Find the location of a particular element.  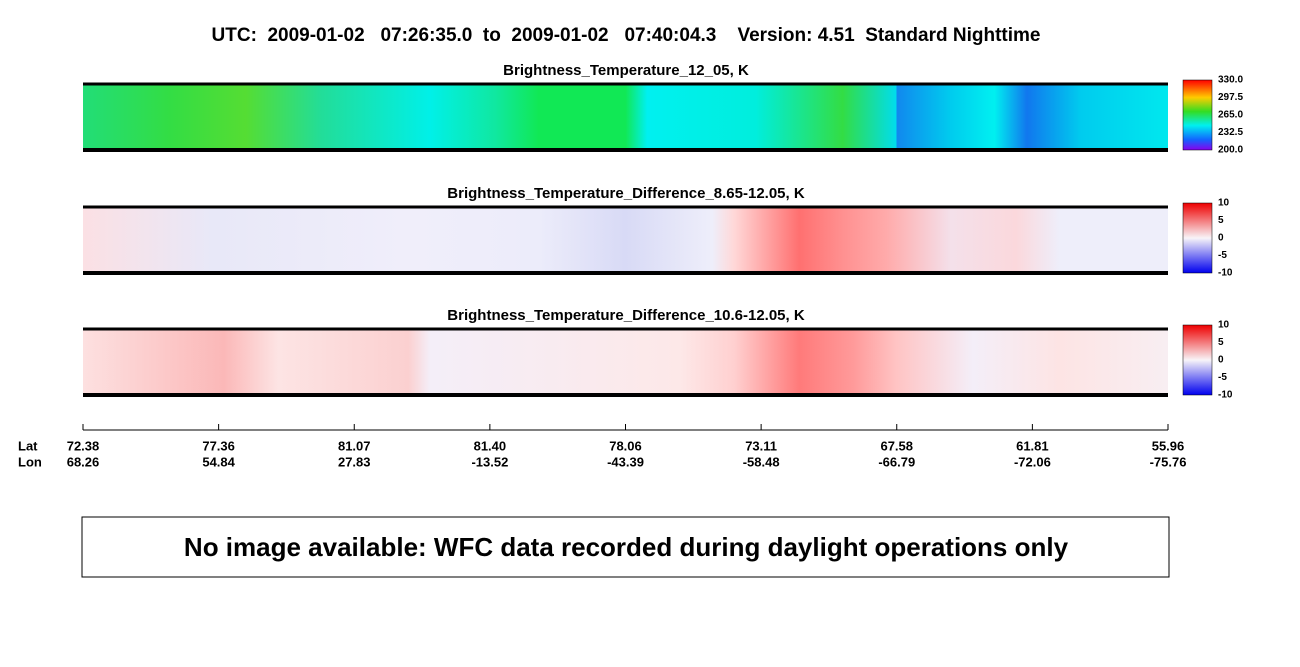

lat-tick-label: 72.38 is located at coordinates (83, 445).